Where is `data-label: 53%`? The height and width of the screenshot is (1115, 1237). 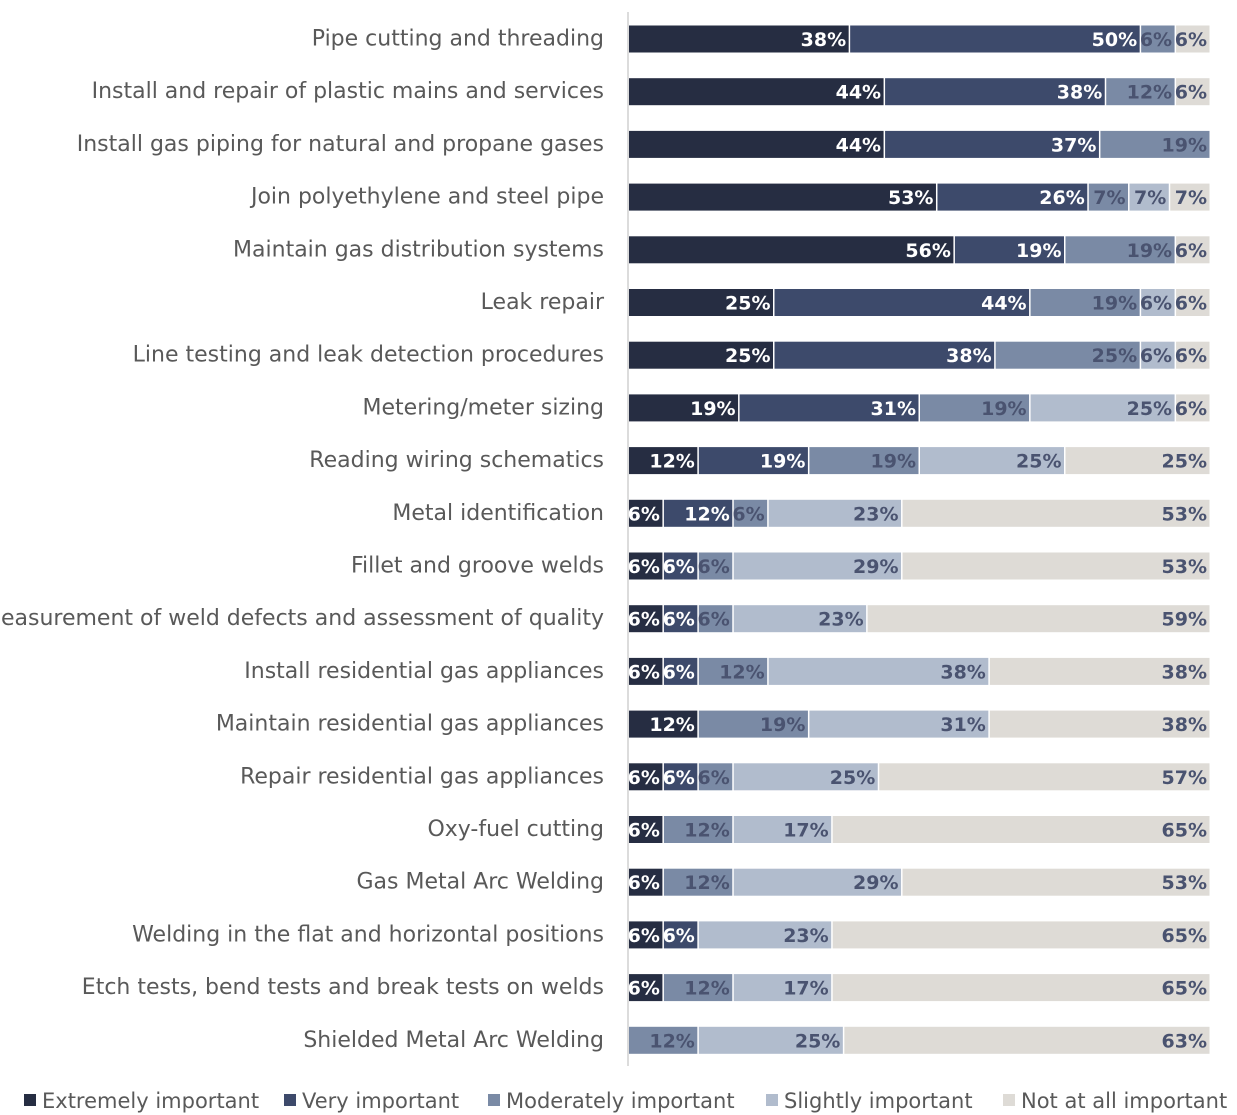 data-label: 53% is located at coordinates (910, 198).